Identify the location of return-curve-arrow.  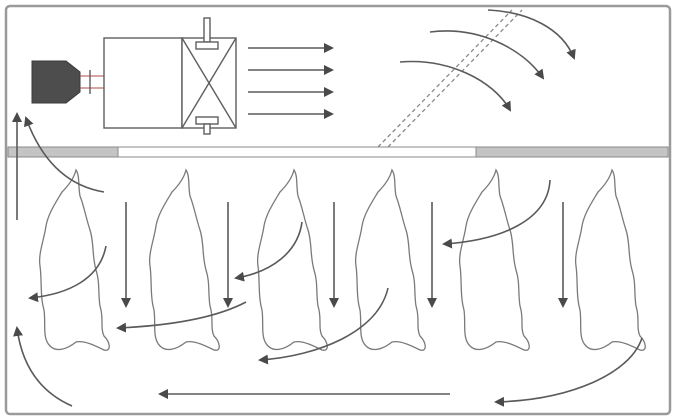
(64, 154).